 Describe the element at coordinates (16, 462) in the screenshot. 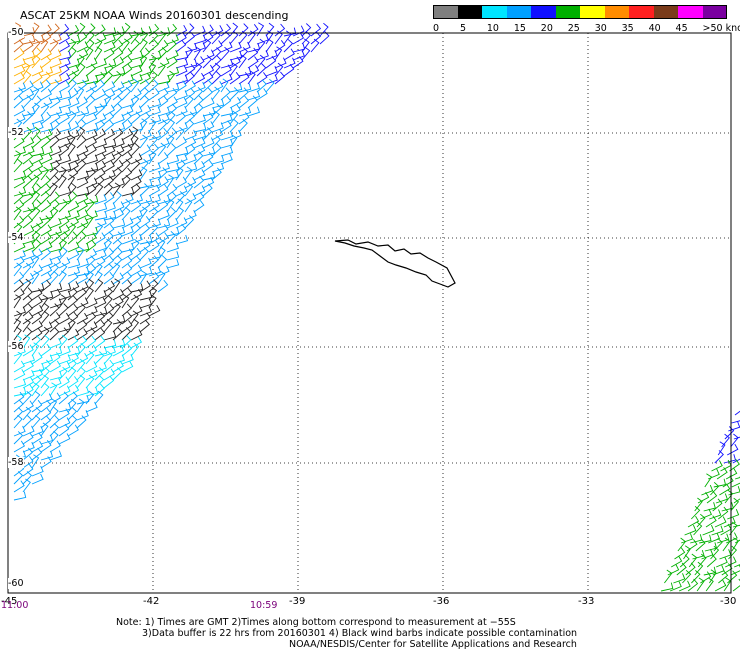

I see `lat-label-58: -58` at that location.